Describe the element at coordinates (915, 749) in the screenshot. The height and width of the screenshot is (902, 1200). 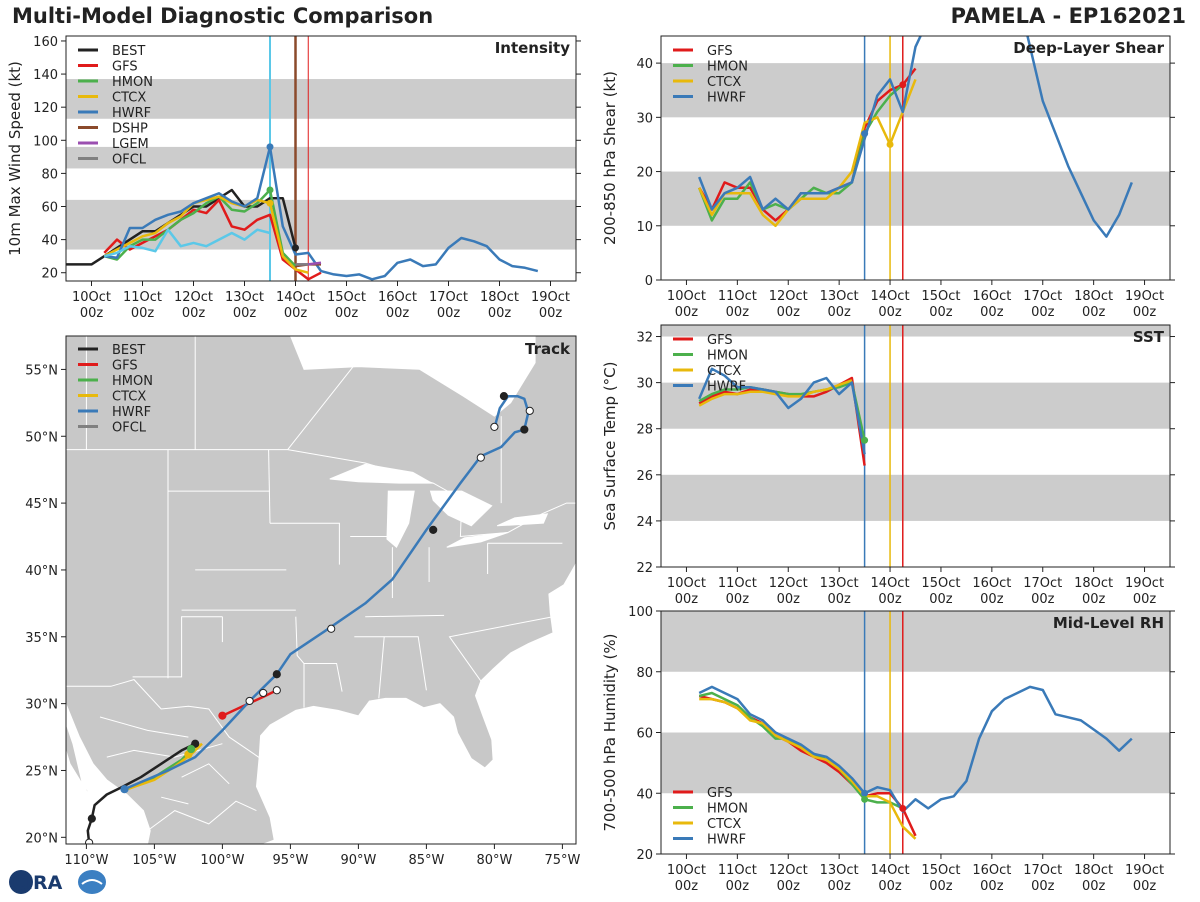
I see `rh-series-hwrf` at that location.